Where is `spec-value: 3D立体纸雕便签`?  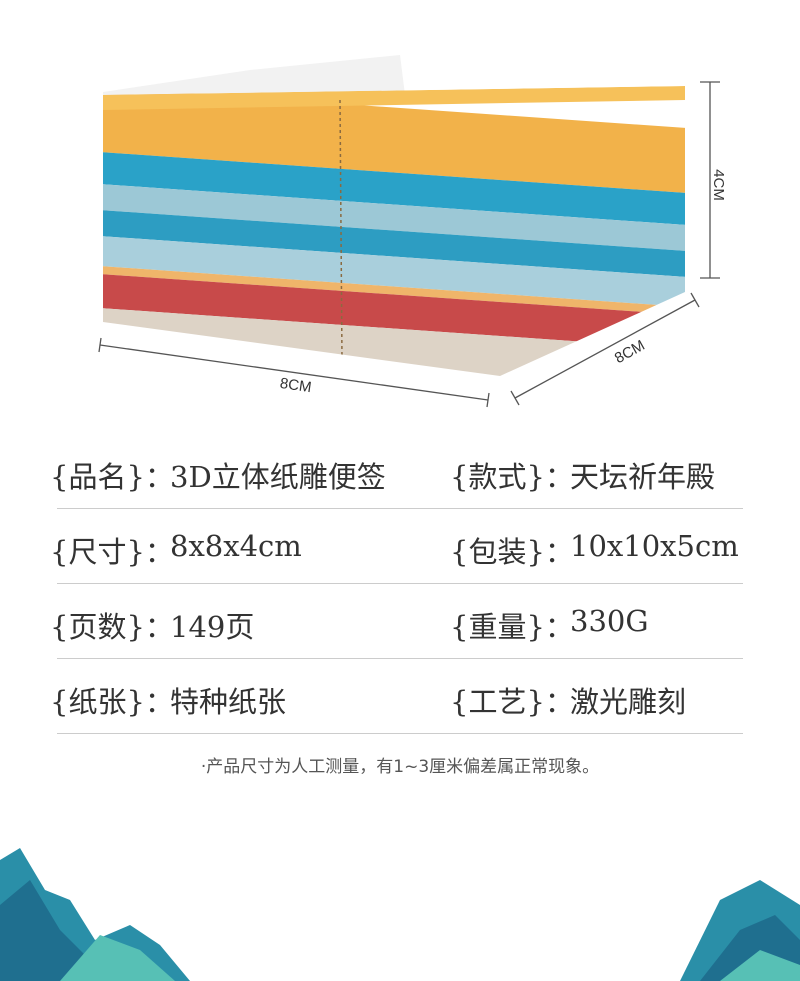
spec-value: 3D立体纸雕便签 is located at coordinates (278, 477).